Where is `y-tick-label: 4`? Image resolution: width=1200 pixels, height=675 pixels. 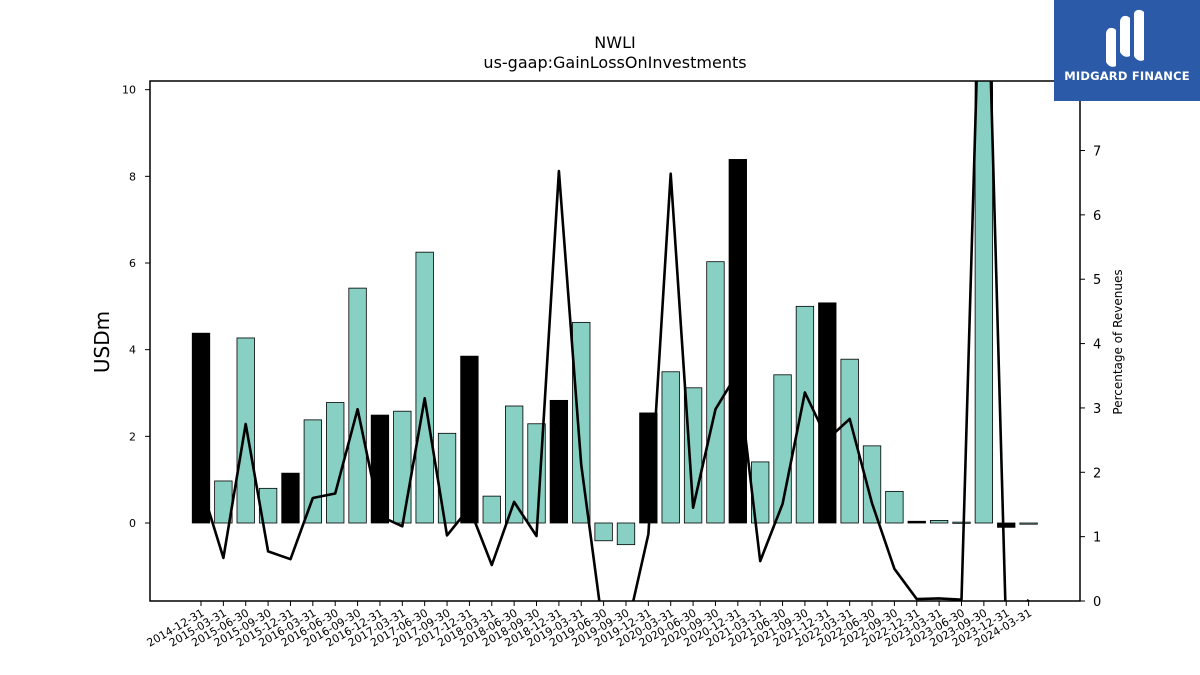 y-tick-label: 4 is located at coordinates (132, 350).